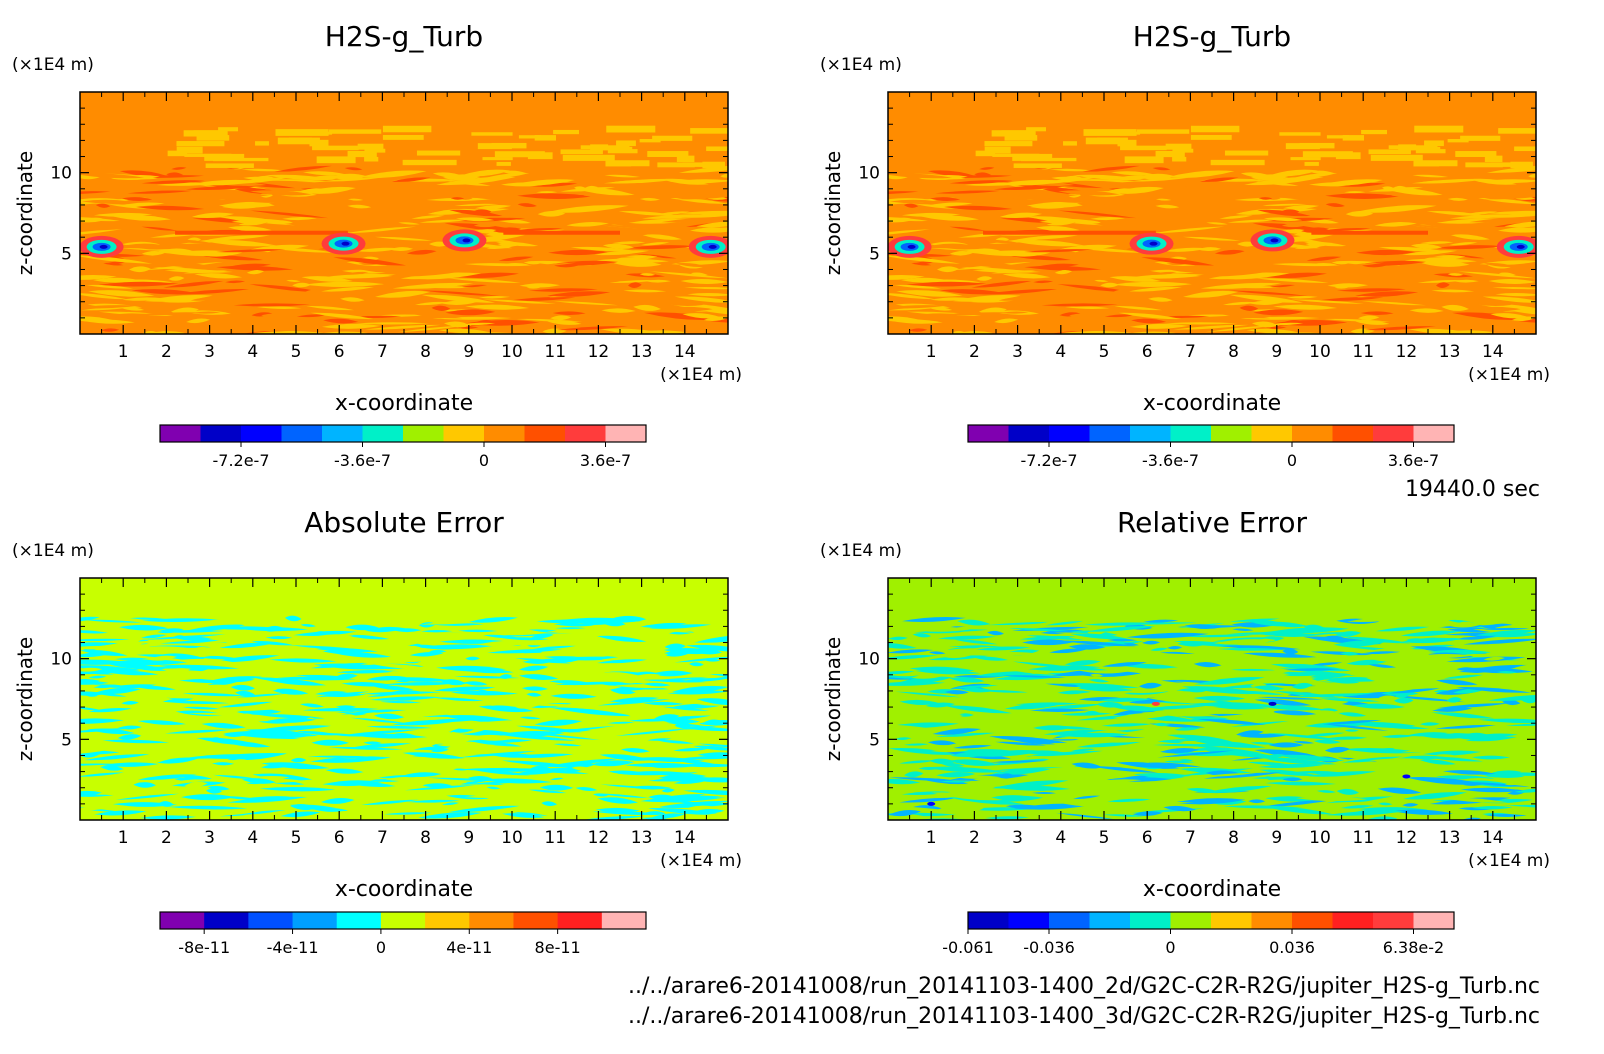  What do you see at coordinates (1509, 375) in the screenshot?
I see `x-unit-label: (×1E4 m)` at bounding box center [1509, 375].